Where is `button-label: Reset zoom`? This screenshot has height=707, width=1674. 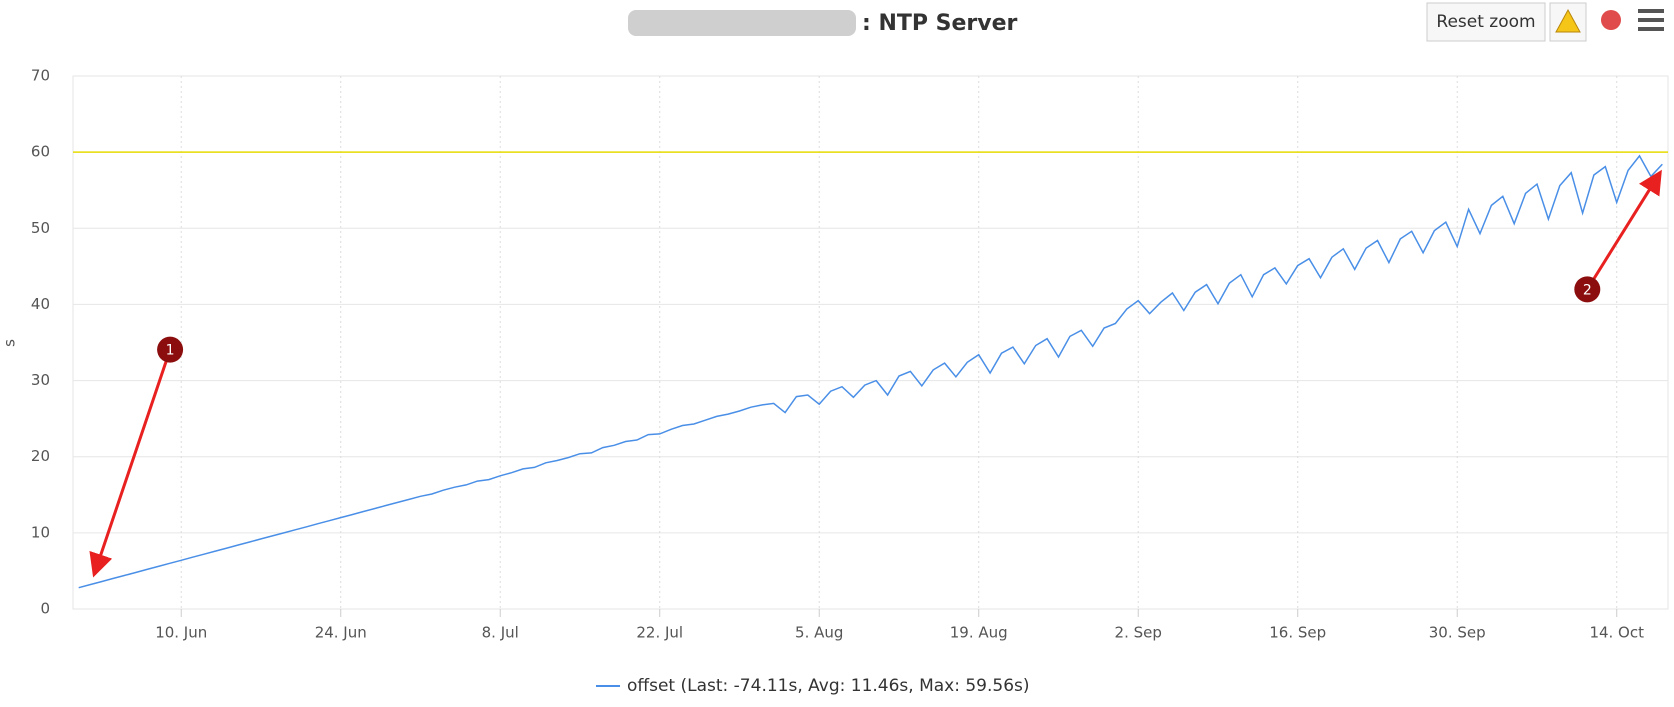
button-label: Reset zoom is located at coordinates (1485, 22).